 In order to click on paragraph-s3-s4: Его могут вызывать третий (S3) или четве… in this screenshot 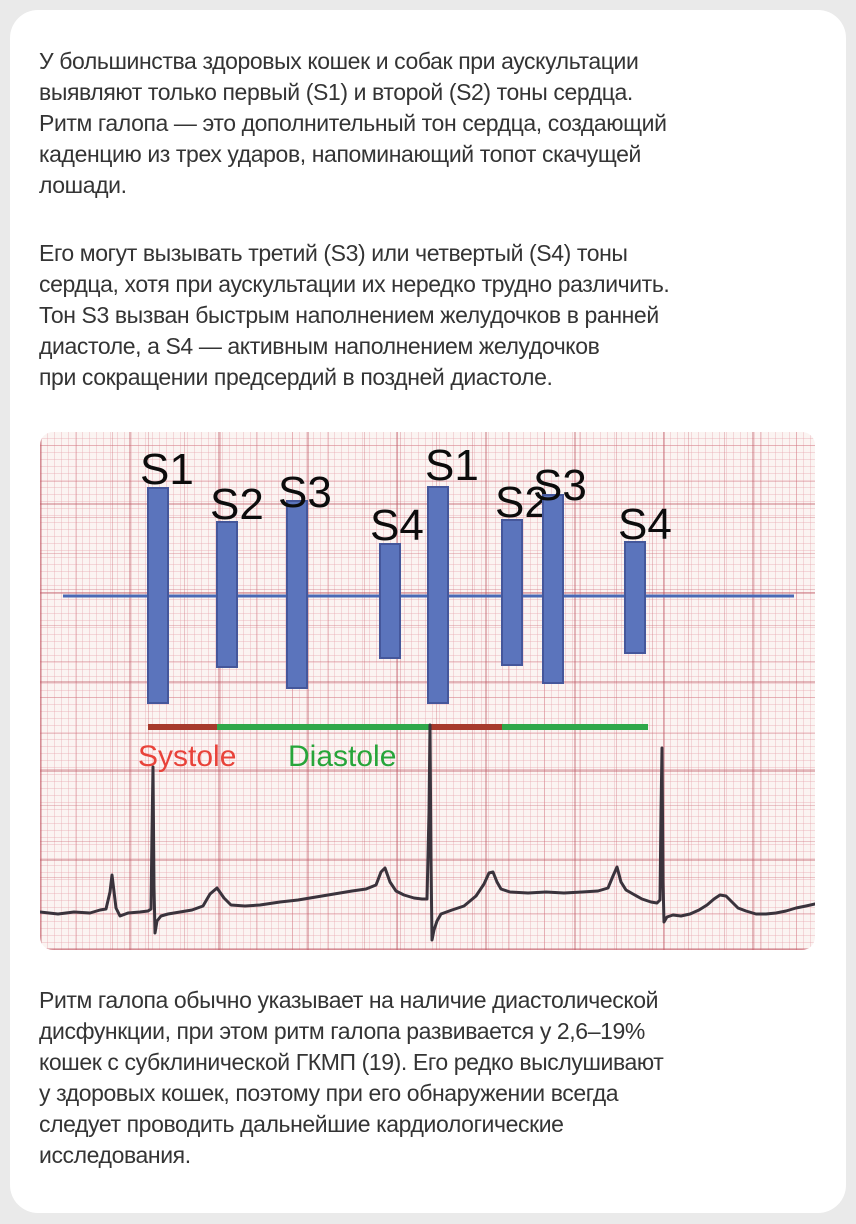, I will do `click(354, 315)`.